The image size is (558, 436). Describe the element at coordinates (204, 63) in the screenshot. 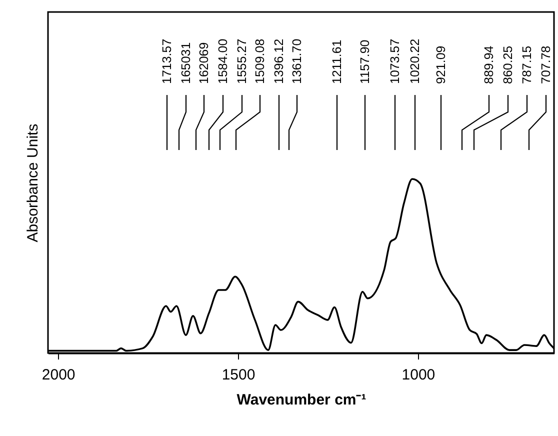

I see `text: 162069` at that location.